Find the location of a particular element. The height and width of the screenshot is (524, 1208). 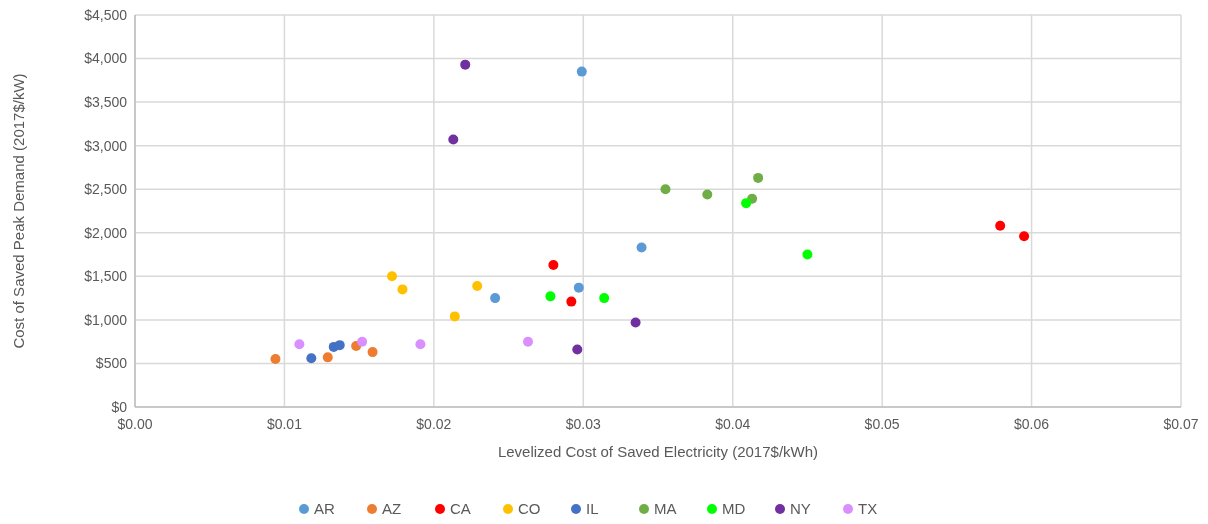

legend-label: AR is located at coordinates (324, 509).